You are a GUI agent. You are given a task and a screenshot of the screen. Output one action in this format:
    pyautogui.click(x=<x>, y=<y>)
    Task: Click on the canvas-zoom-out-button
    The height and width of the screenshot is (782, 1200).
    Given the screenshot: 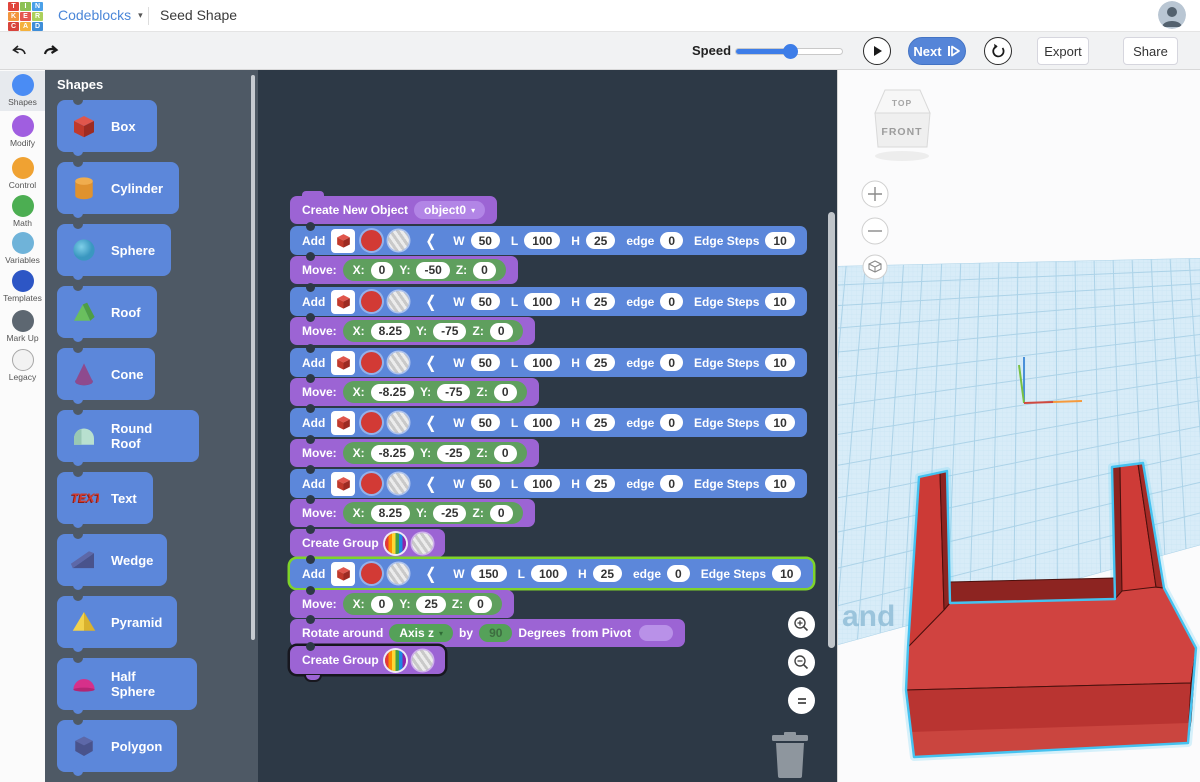 What is the action you would take?
    pyautogui.click(x=801, y=662)
    